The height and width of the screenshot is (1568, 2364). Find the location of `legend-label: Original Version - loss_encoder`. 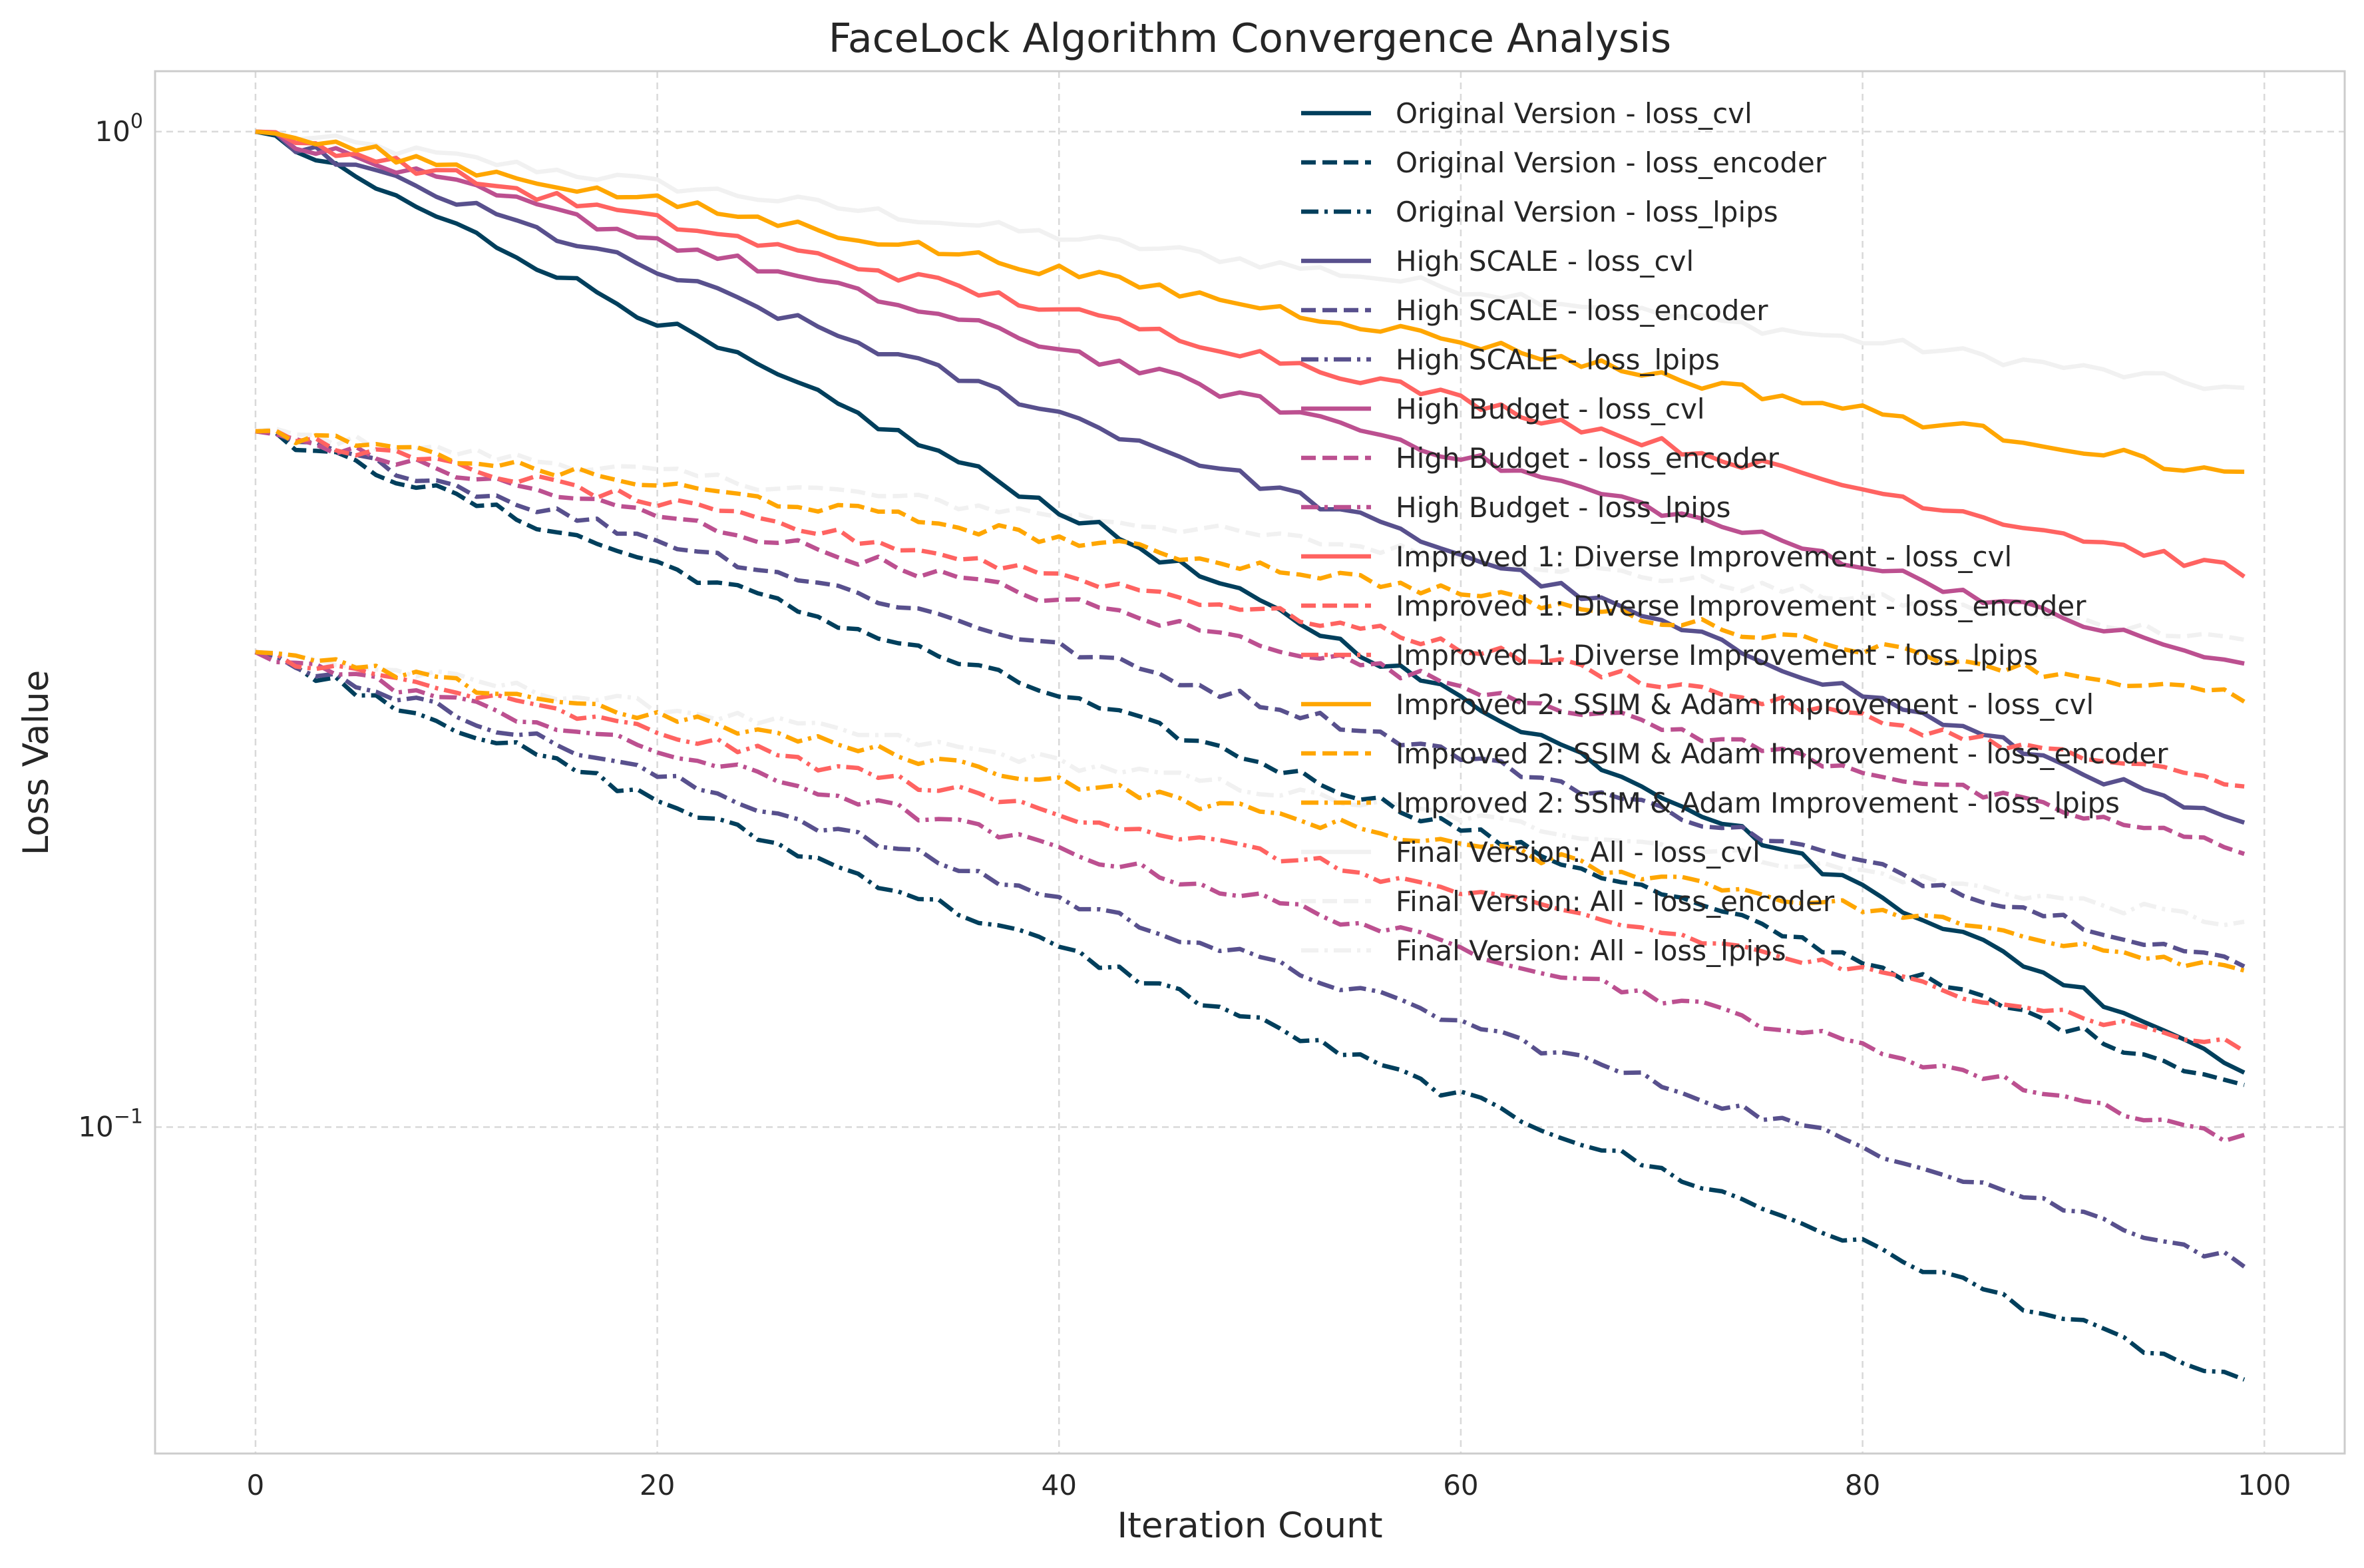

legend-label: Original Version - loss_encoder is located at coordinates (1612, 162).